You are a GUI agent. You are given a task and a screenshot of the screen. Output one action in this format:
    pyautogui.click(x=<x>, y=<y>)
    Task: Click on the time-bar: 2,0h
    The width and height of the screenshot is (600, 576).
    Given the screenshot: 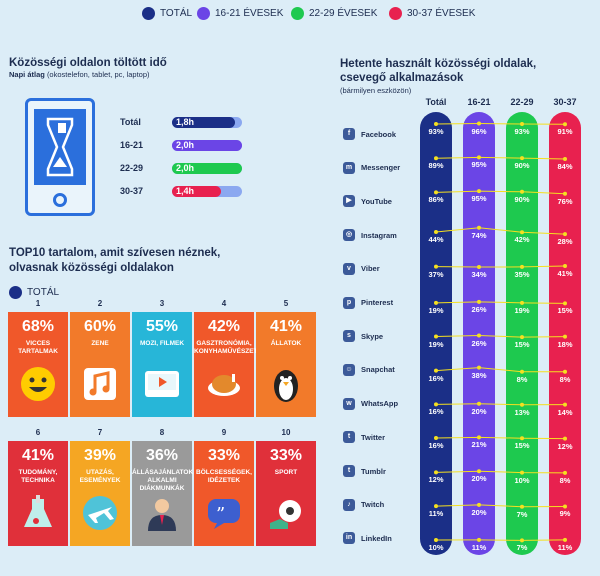 What is the action you would take?
    pyautogui.click(x=207, y=145)
    